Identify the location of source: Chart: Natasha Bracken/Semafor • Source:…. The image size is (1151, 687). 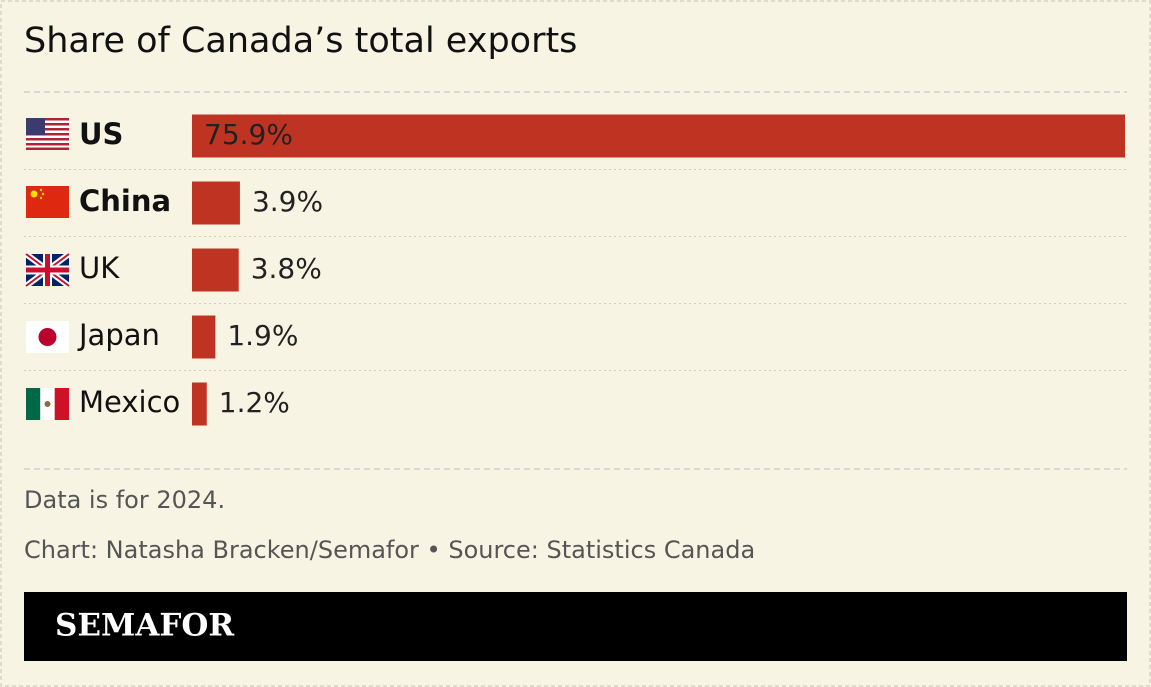
(389, 550).